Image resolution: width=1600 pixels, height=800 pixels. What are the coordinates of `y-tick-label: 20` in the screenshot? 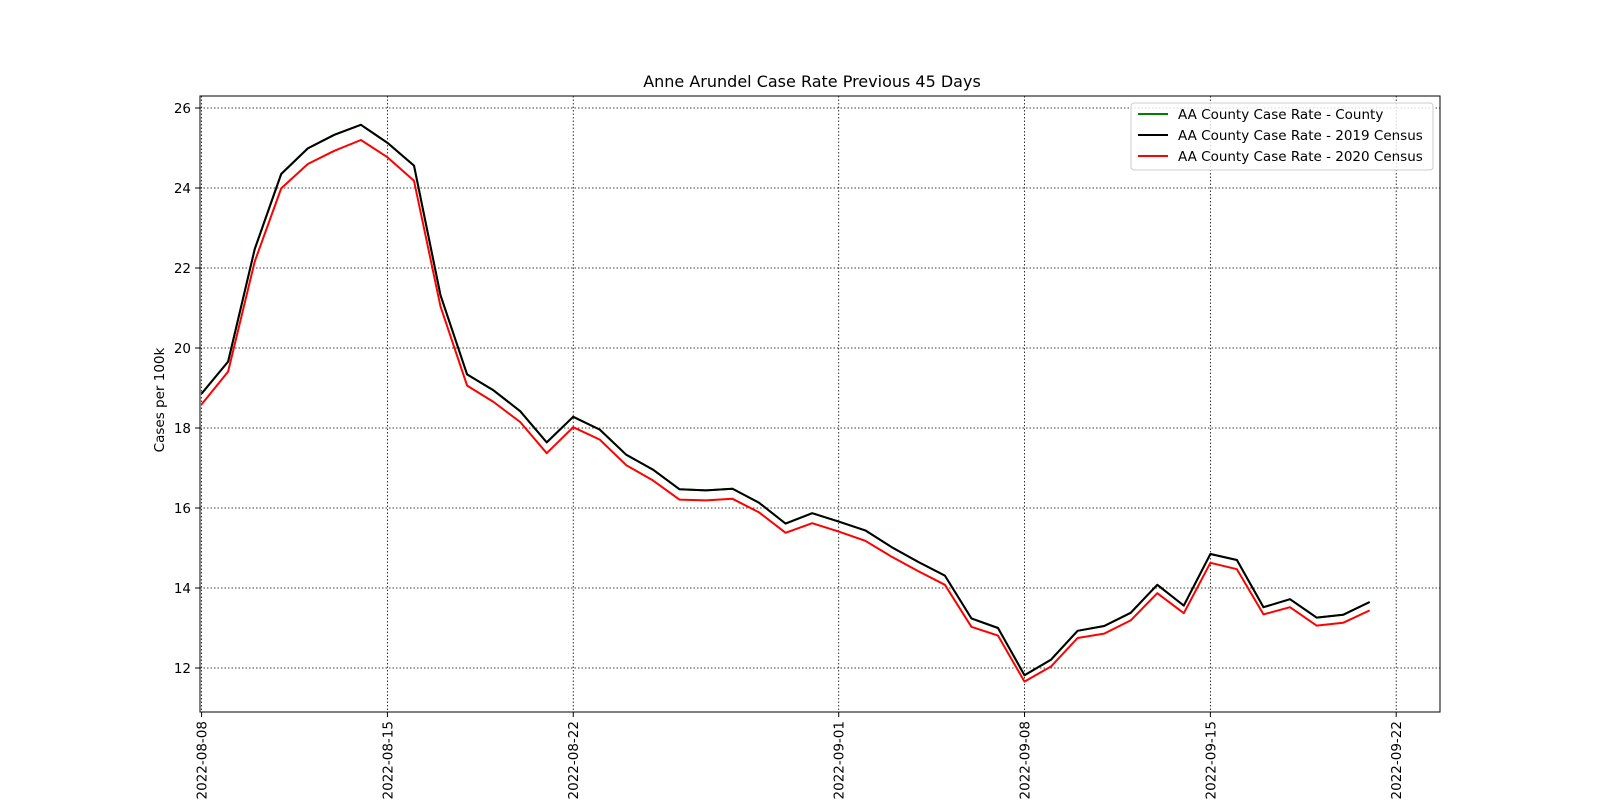 It's located at (182, 349).